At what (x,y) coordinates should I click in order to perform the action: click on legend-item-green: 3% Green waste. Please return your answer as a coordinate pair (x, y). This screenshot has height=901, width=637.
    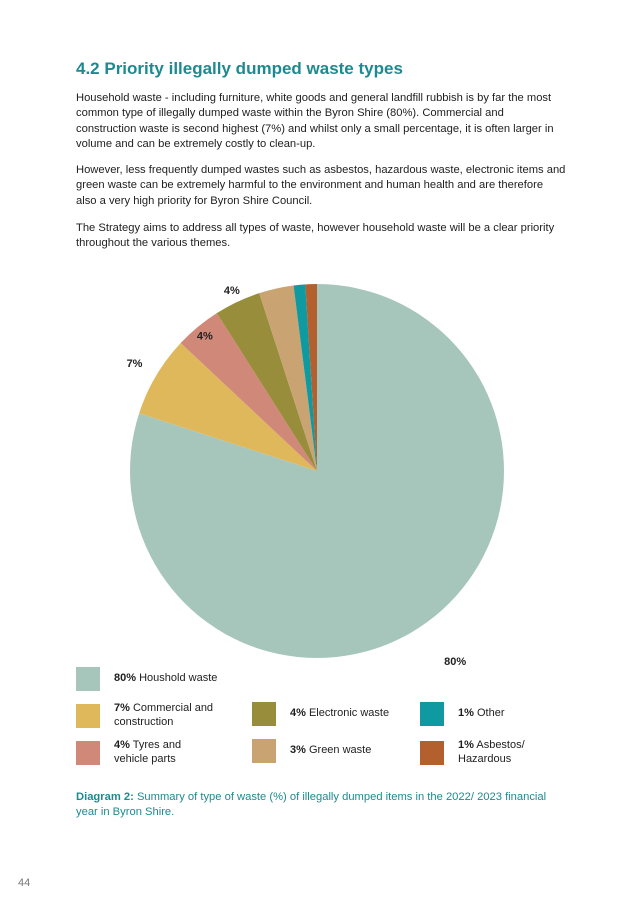
    Looking at the image, I should click on (336, 751).